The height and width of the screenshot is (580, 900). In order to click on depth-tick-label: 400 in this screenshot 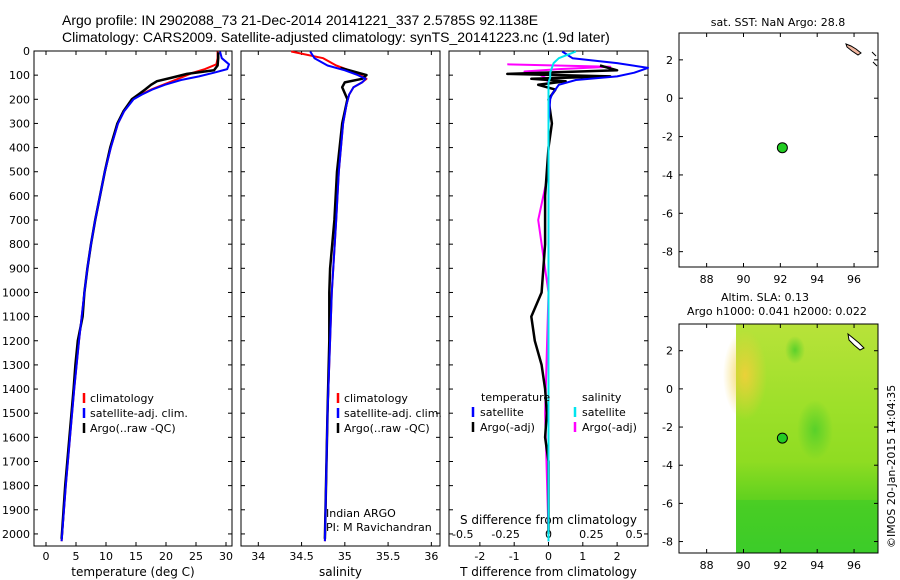, I will do `click(19, 148)`.